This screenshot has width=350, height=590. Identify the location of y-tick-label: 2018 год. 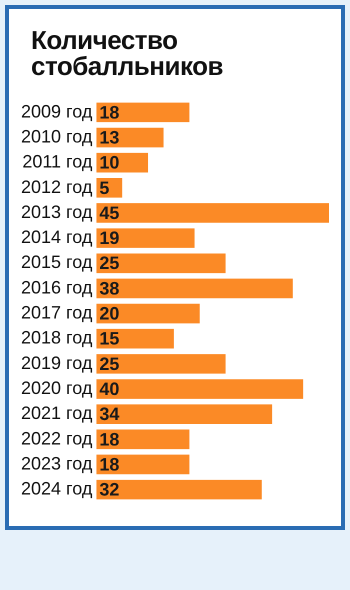
(56, 338).